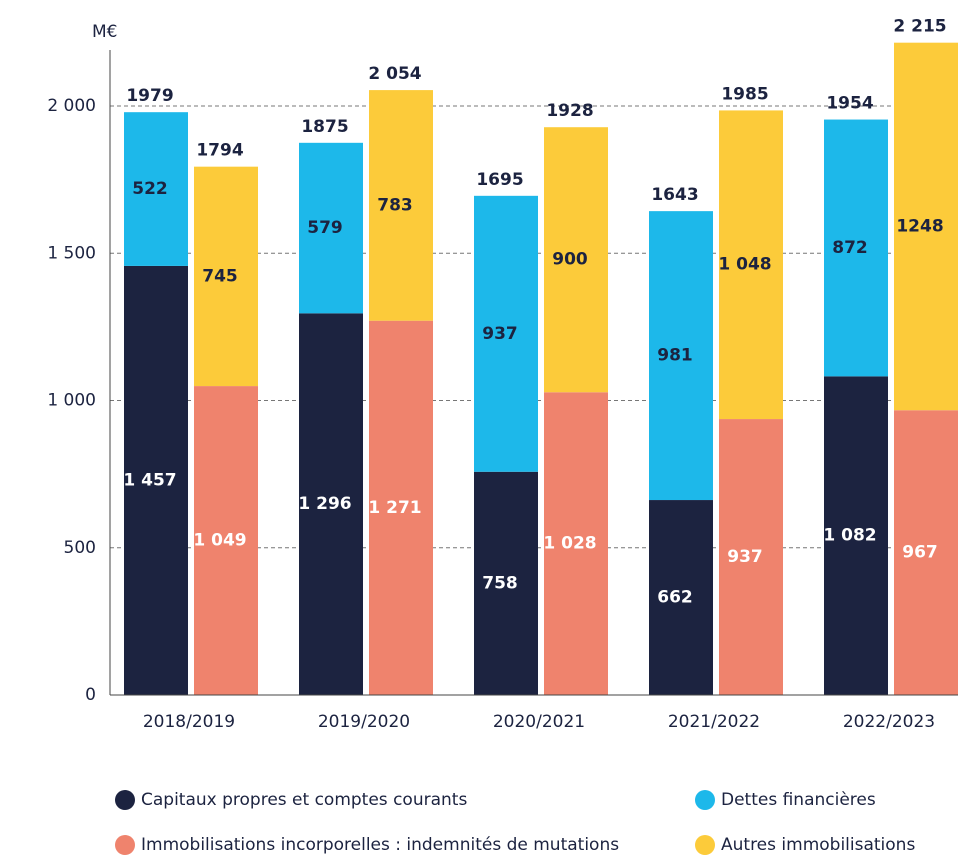 Image resolution: width=958 pixels, height=858 pixels. What do you see at coordinates (325, 228) in the screenshot?
I see `value-label: 579` at bounding box center [325, 228].